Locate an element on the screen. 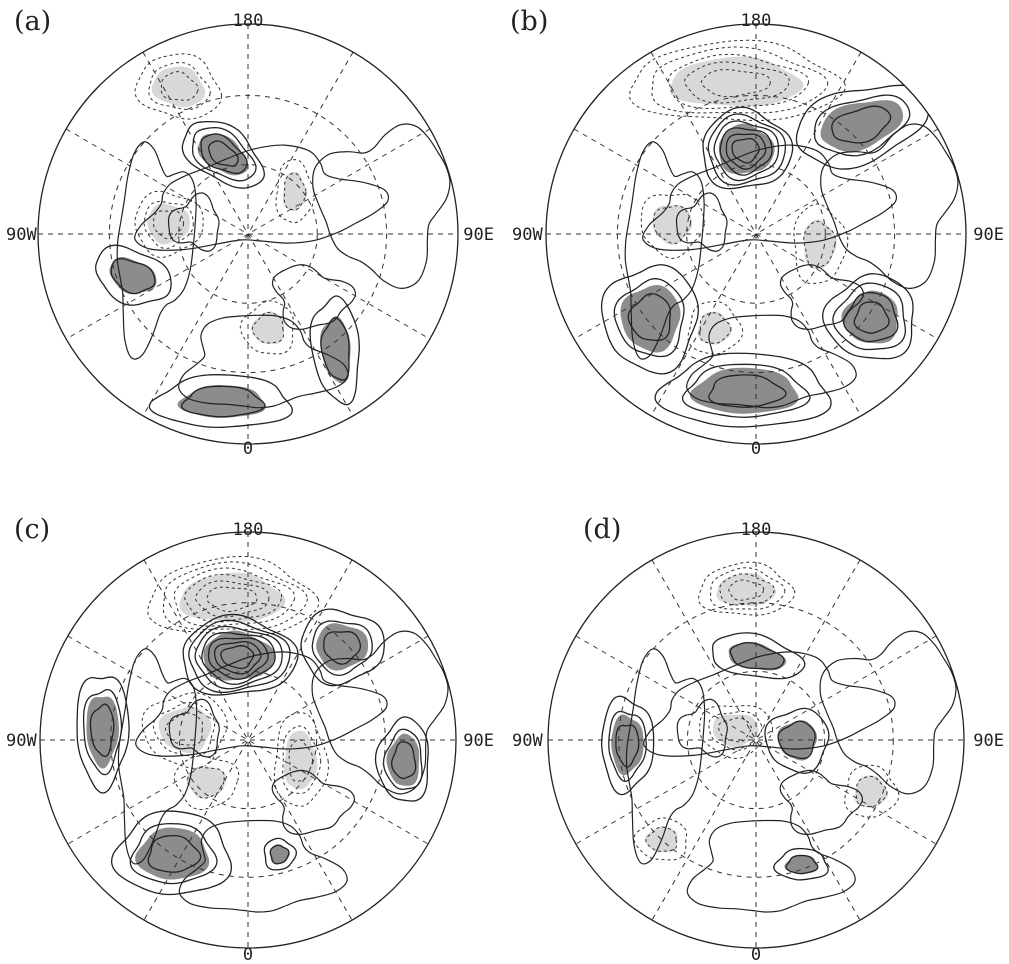  meridian-line is located at coordinates (756, 234).